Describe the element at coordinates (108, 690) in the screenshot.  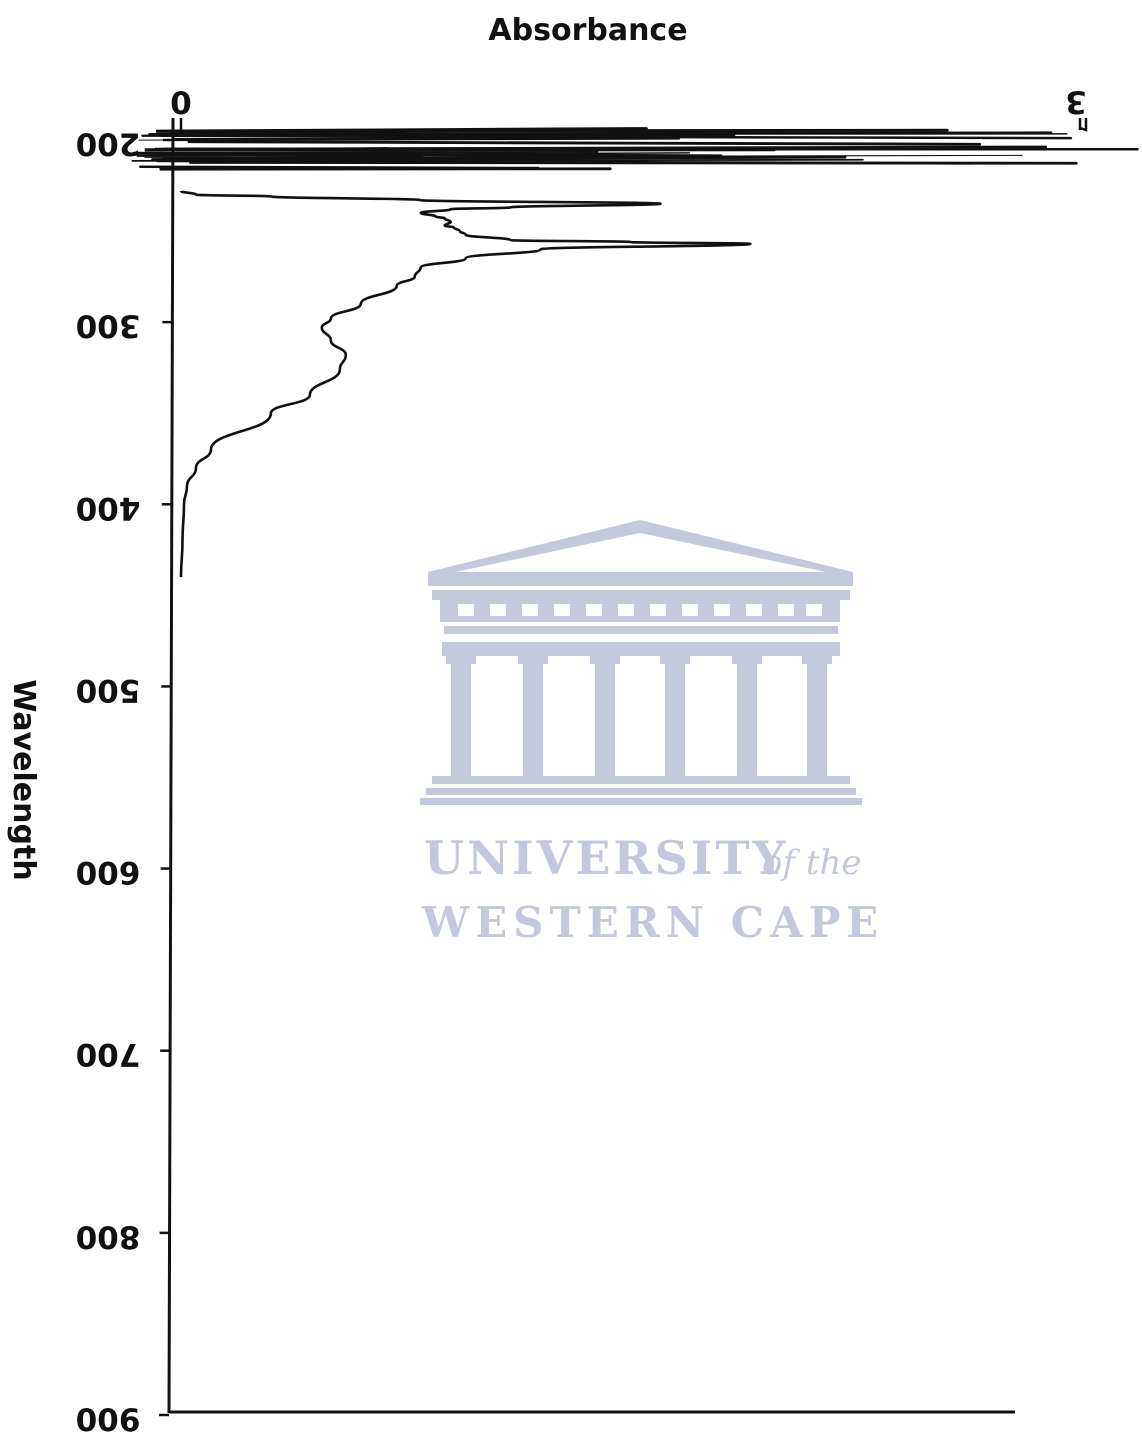
I see `y-tick-label-500: 500` at that location.